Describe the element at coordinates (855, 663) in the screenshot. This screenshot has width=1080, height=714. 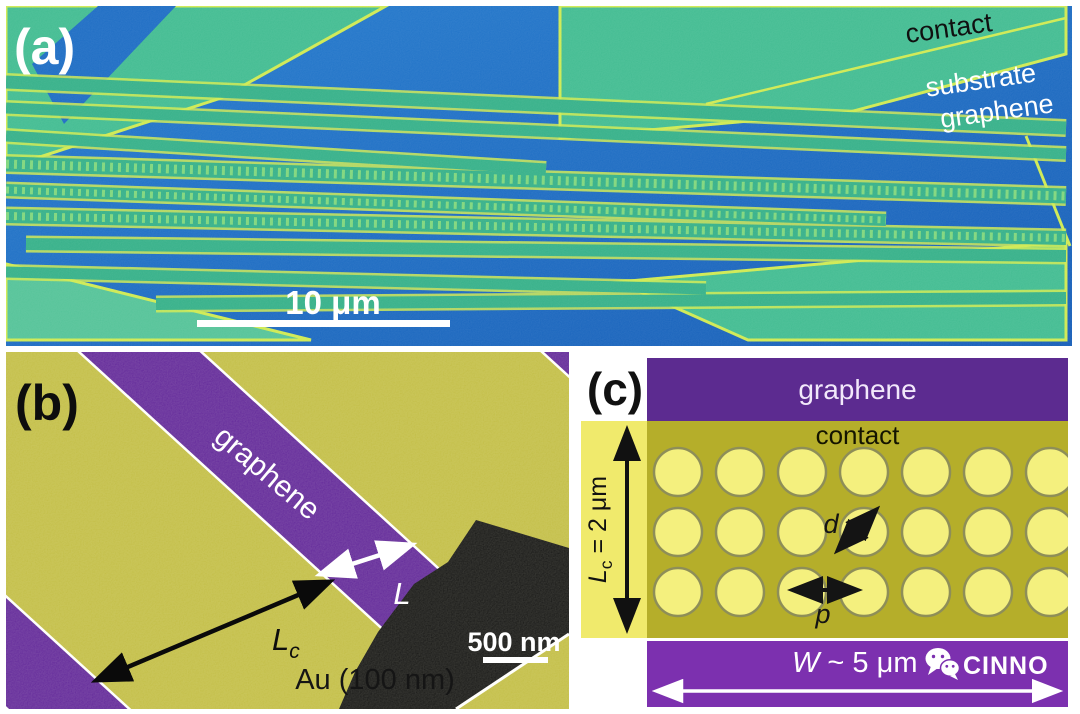
I see `channel-width-label: W ~ 5 μm` at that location.